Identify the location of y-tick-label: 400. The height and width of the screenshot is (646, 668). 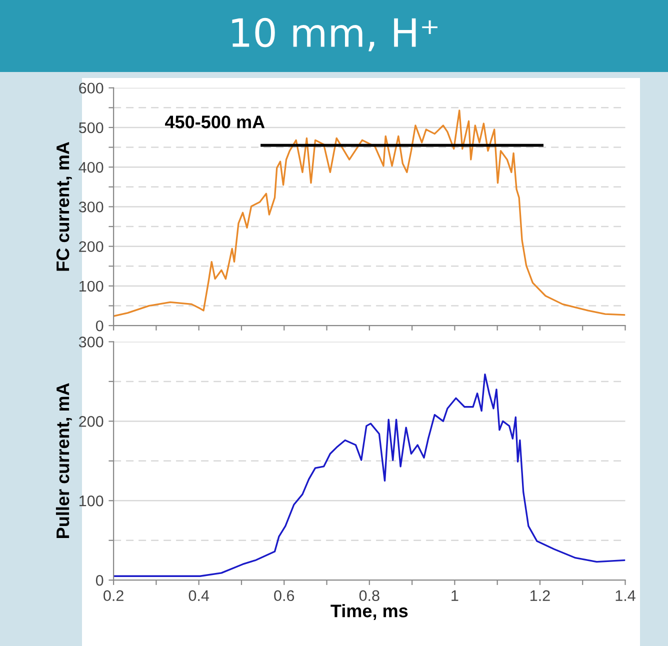
(91, 167).